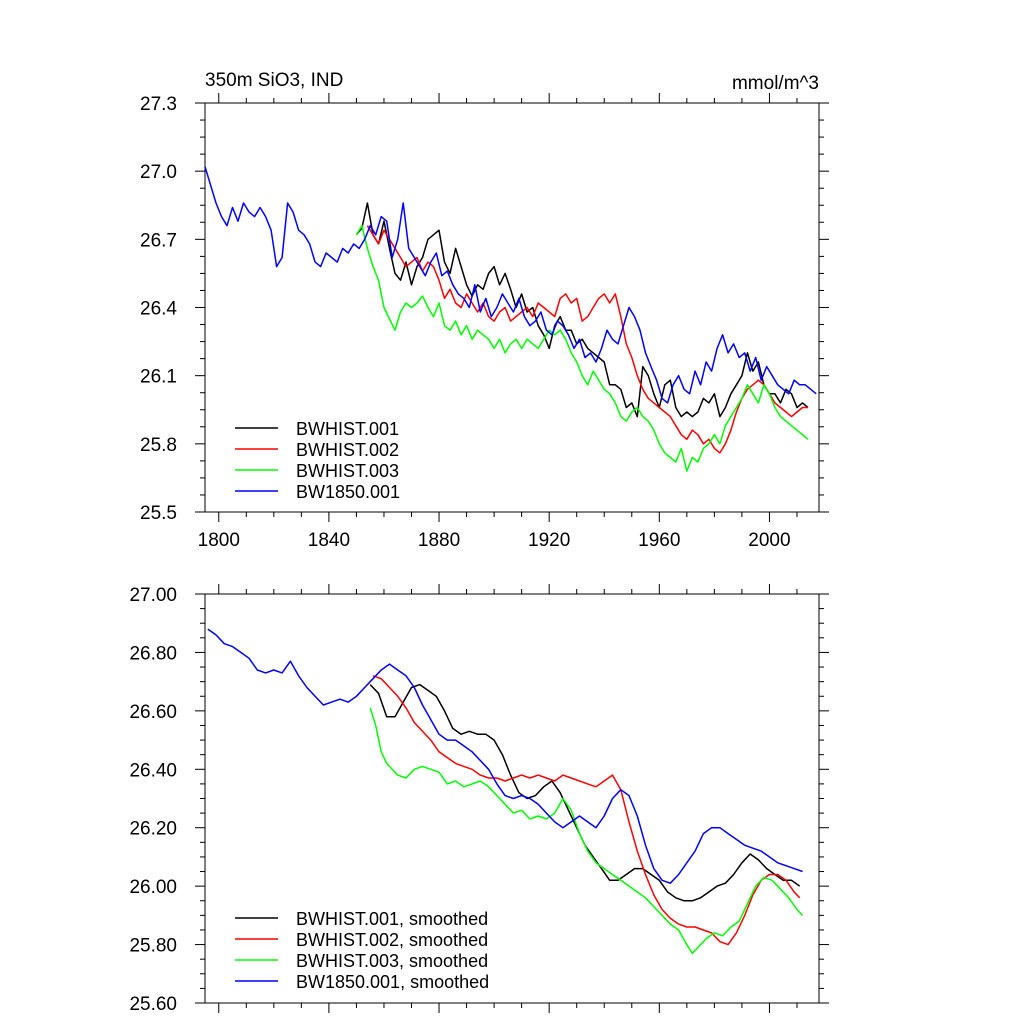 The image size is (1024, 1024). I want to click on x-tick-label: 1800, so click(219, 540).